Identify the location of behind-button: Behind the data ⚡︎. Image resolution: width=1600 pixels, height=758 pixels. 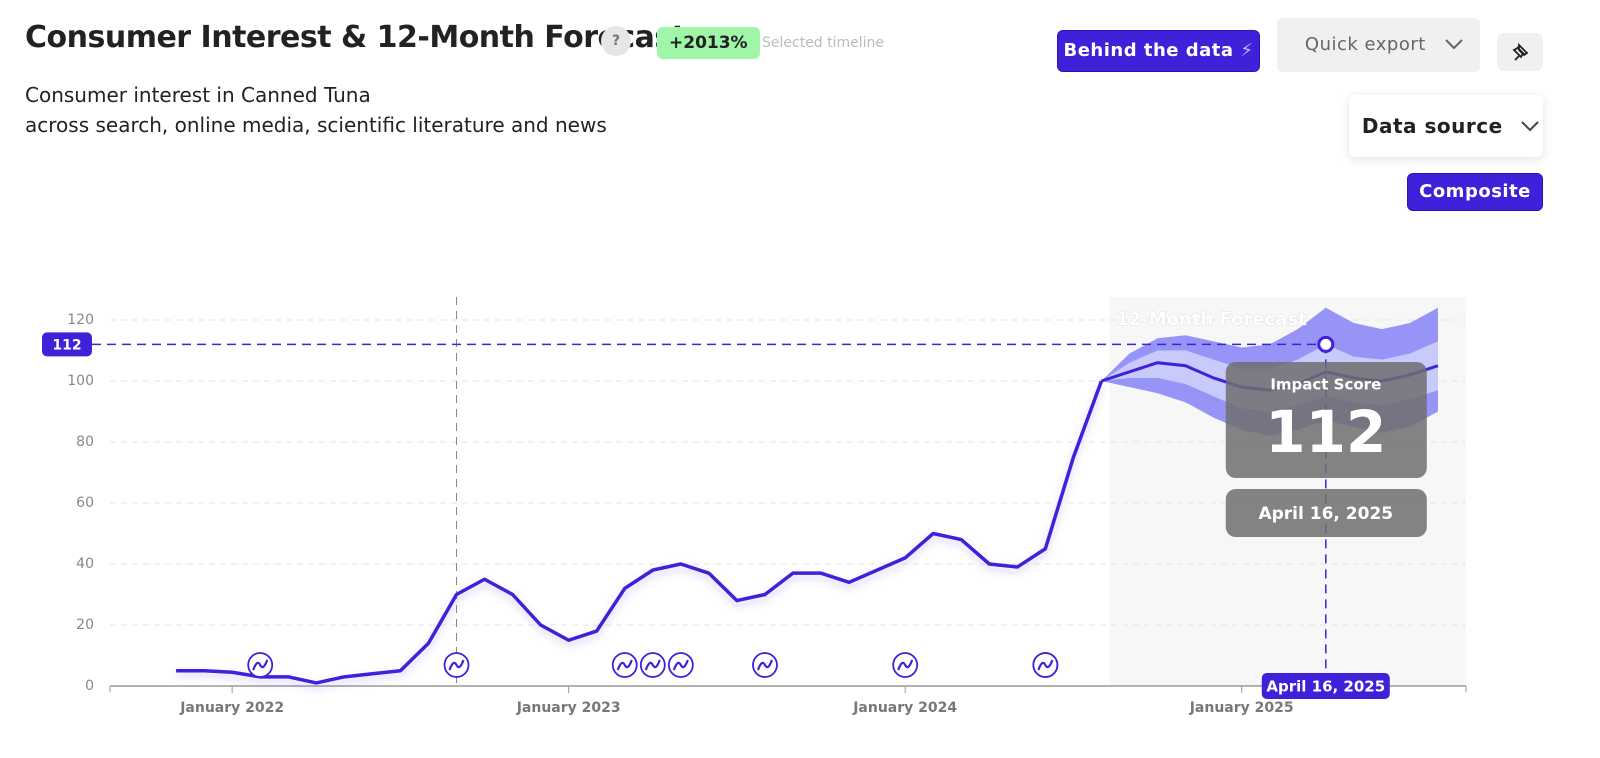
(1158, 51).